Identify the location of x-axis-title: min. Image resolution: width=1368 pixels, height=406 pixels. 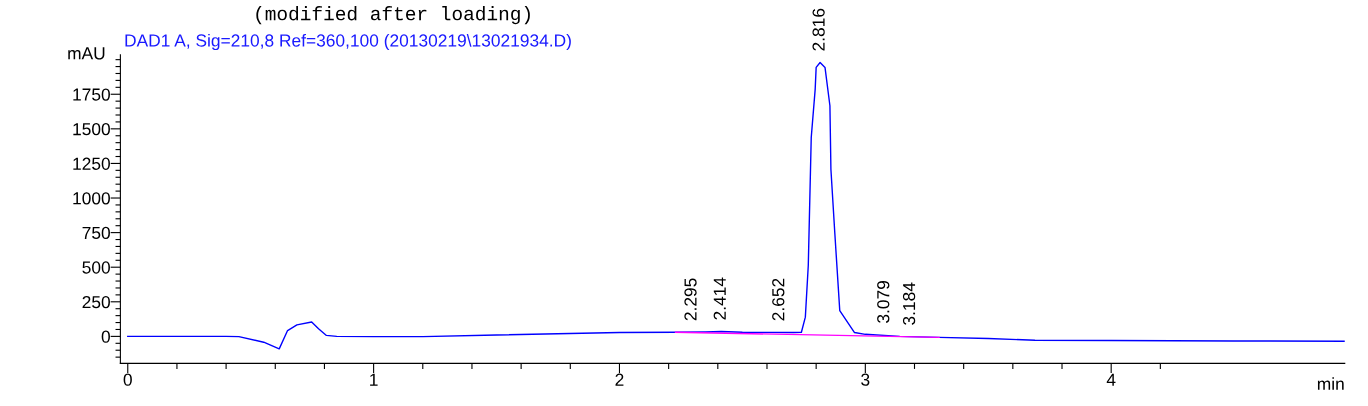
(1330, 383).